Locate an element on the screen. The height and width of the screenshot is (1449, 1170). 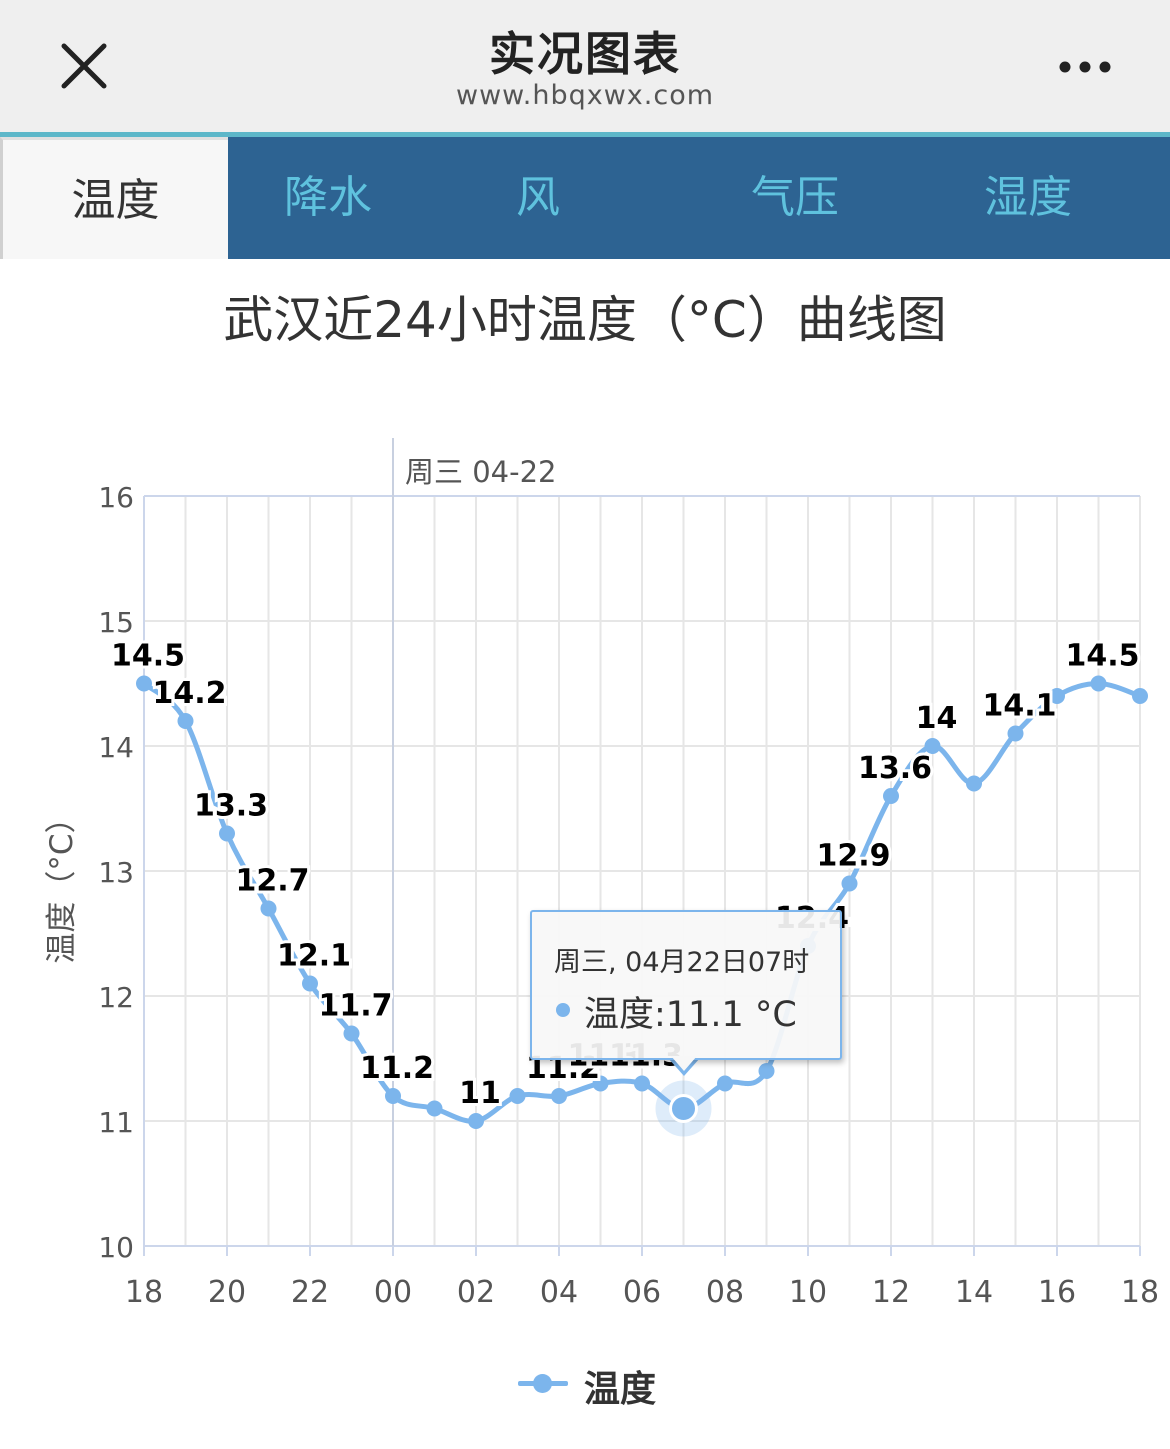
y-tick-label: 13 is located at coordinates (116, 872).